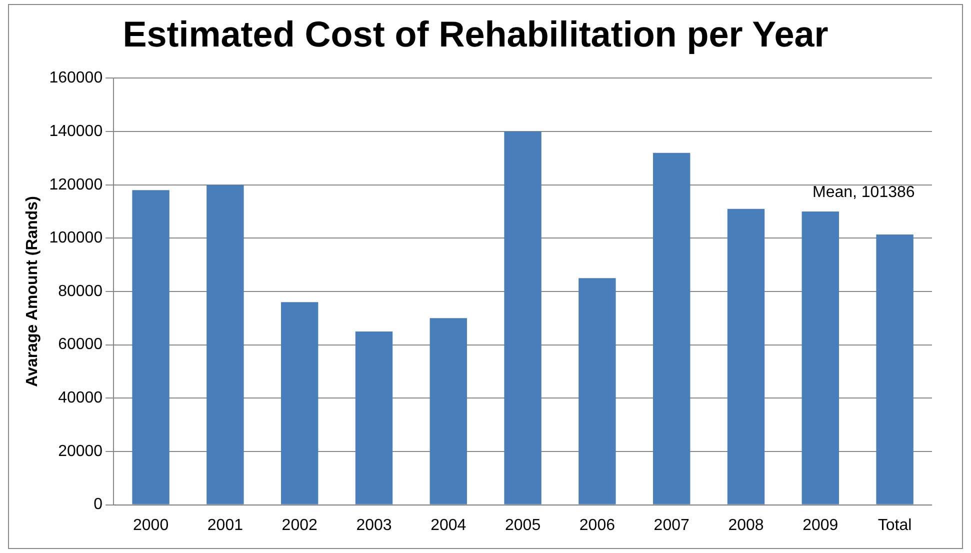 This screenshot has height=553, width=971. What do you see at coordinates (374, 525) in the screenshot?
I see `x-tick-label: 2003` at bounding box center [374, 525].